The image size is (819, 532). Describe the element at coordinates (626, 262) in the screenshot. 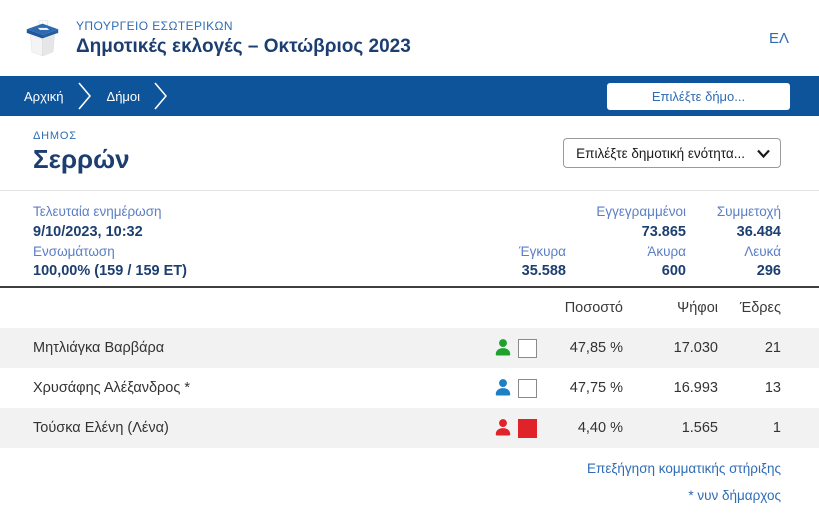

I see `stat-invalid: Άκυρα 600` at that location.